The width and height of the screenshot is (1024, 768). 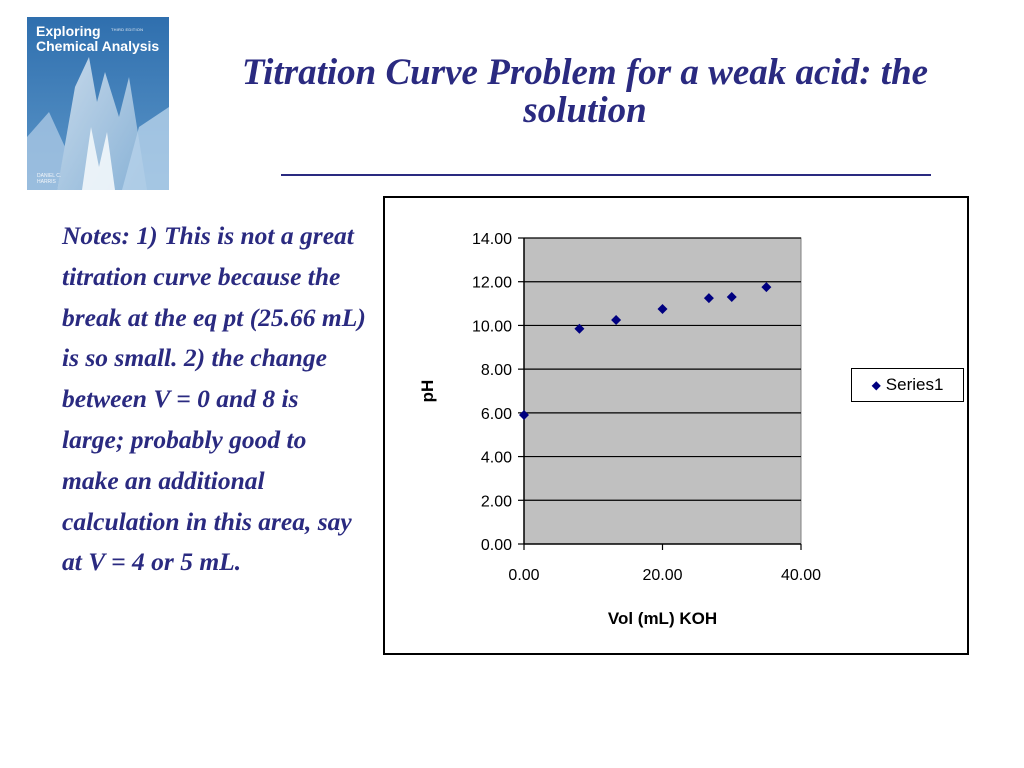 What do you see at coordinates (492, 239) in the screenshot?
I see `y-tick-label: 14.00` at bounding box center [492, 239].